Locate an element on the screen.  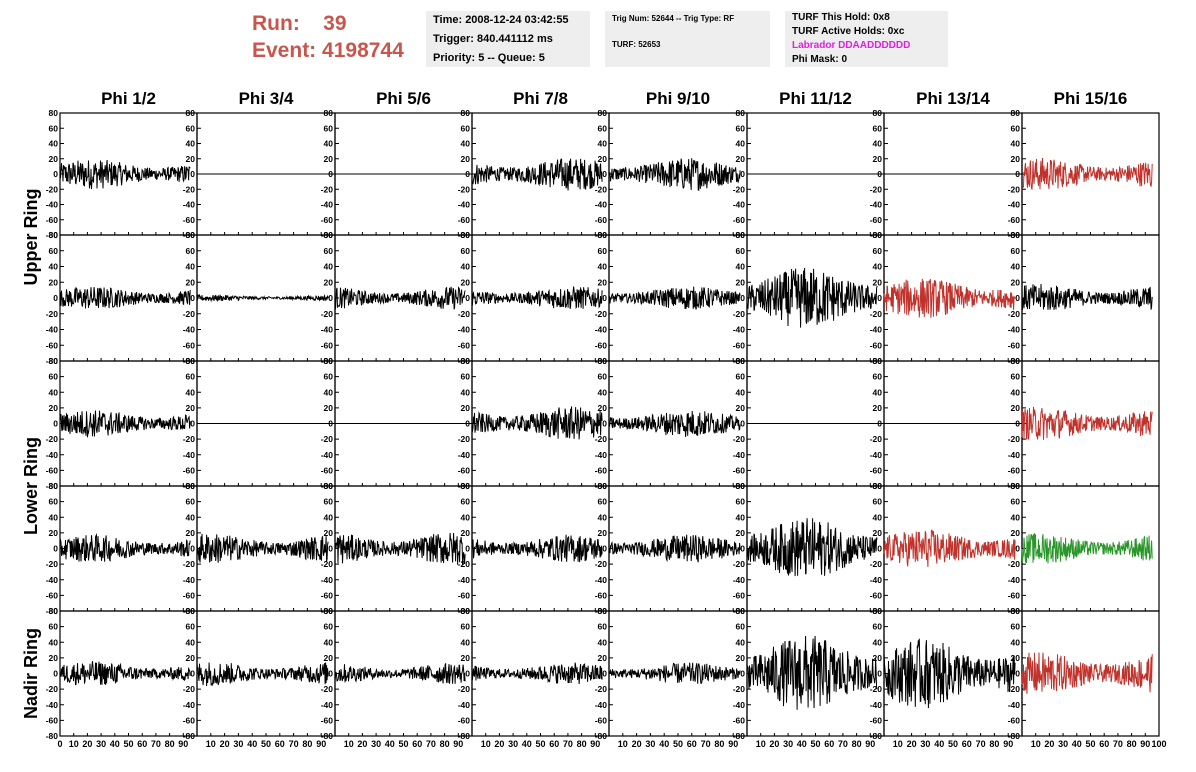
ring-label: Lower Ring is located at coordinates (31, 486).